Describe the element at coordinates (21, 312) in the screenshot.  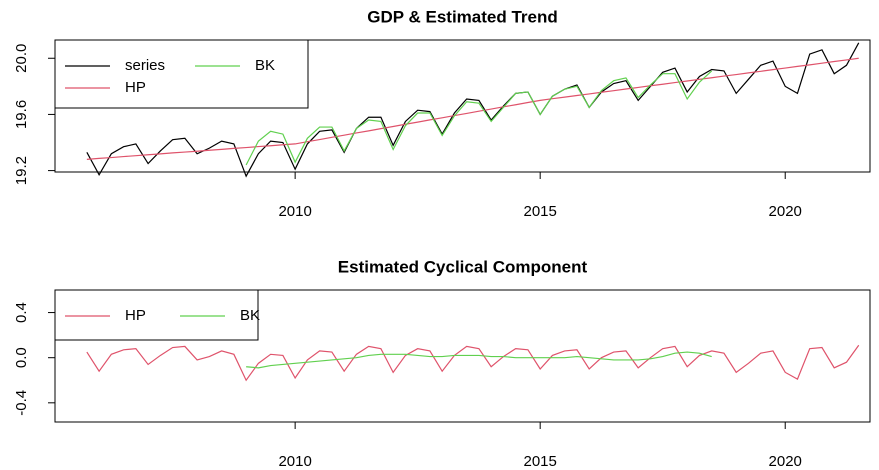
I see `y-tick-label: 0.4` at that location.